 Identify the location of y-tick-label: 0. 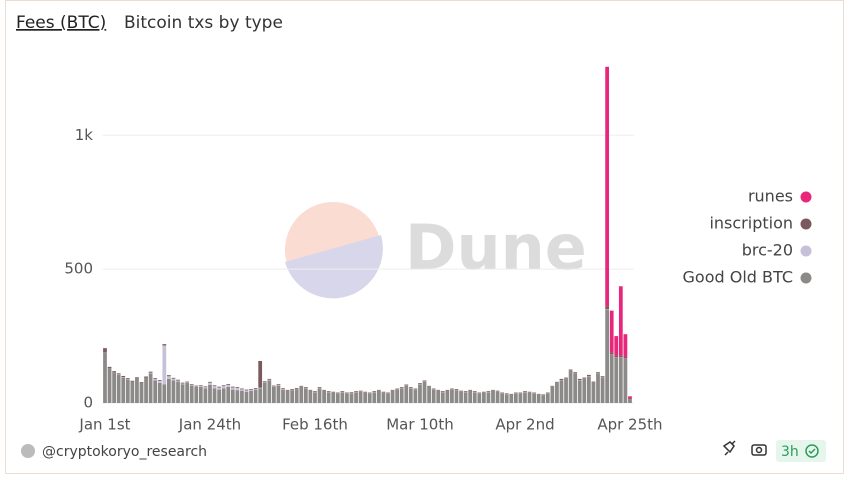
(88, 403).